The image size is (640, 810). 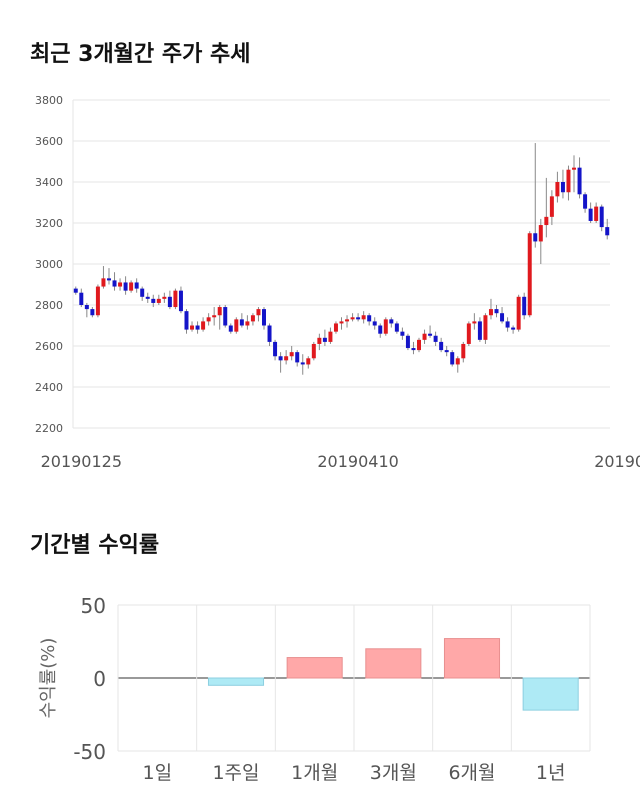 I want to click on candle-y-tick-label: 3400, so click(x=49, y=182).